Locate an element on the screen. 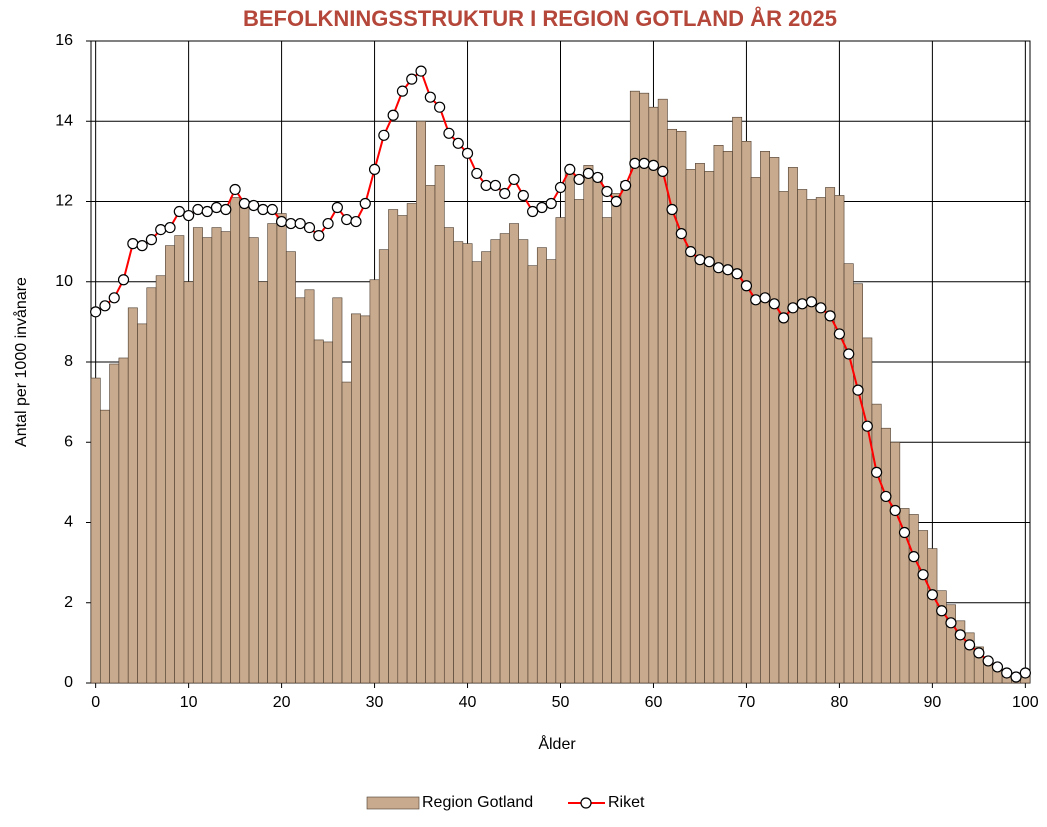 Image resolution: width=1047 pixels, height=827 pixels. y-tick-label: 14 is located at coordinates (64, 120).